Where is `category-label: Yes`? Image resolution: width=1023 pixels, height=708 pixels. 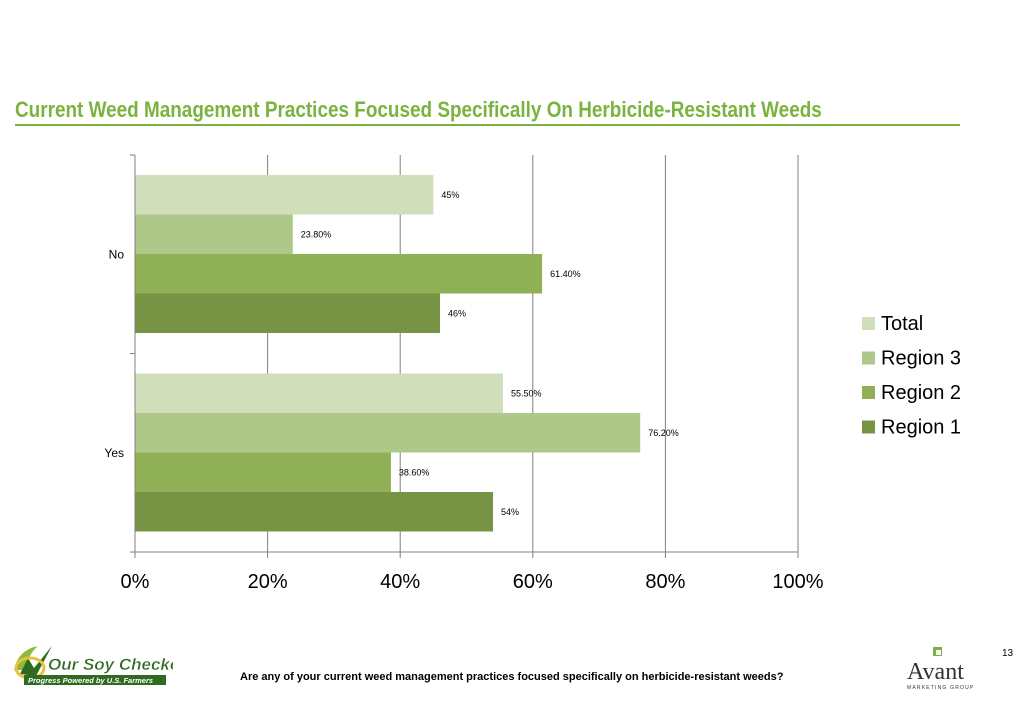 category-label: Yes is located at coordinates (114, 453).